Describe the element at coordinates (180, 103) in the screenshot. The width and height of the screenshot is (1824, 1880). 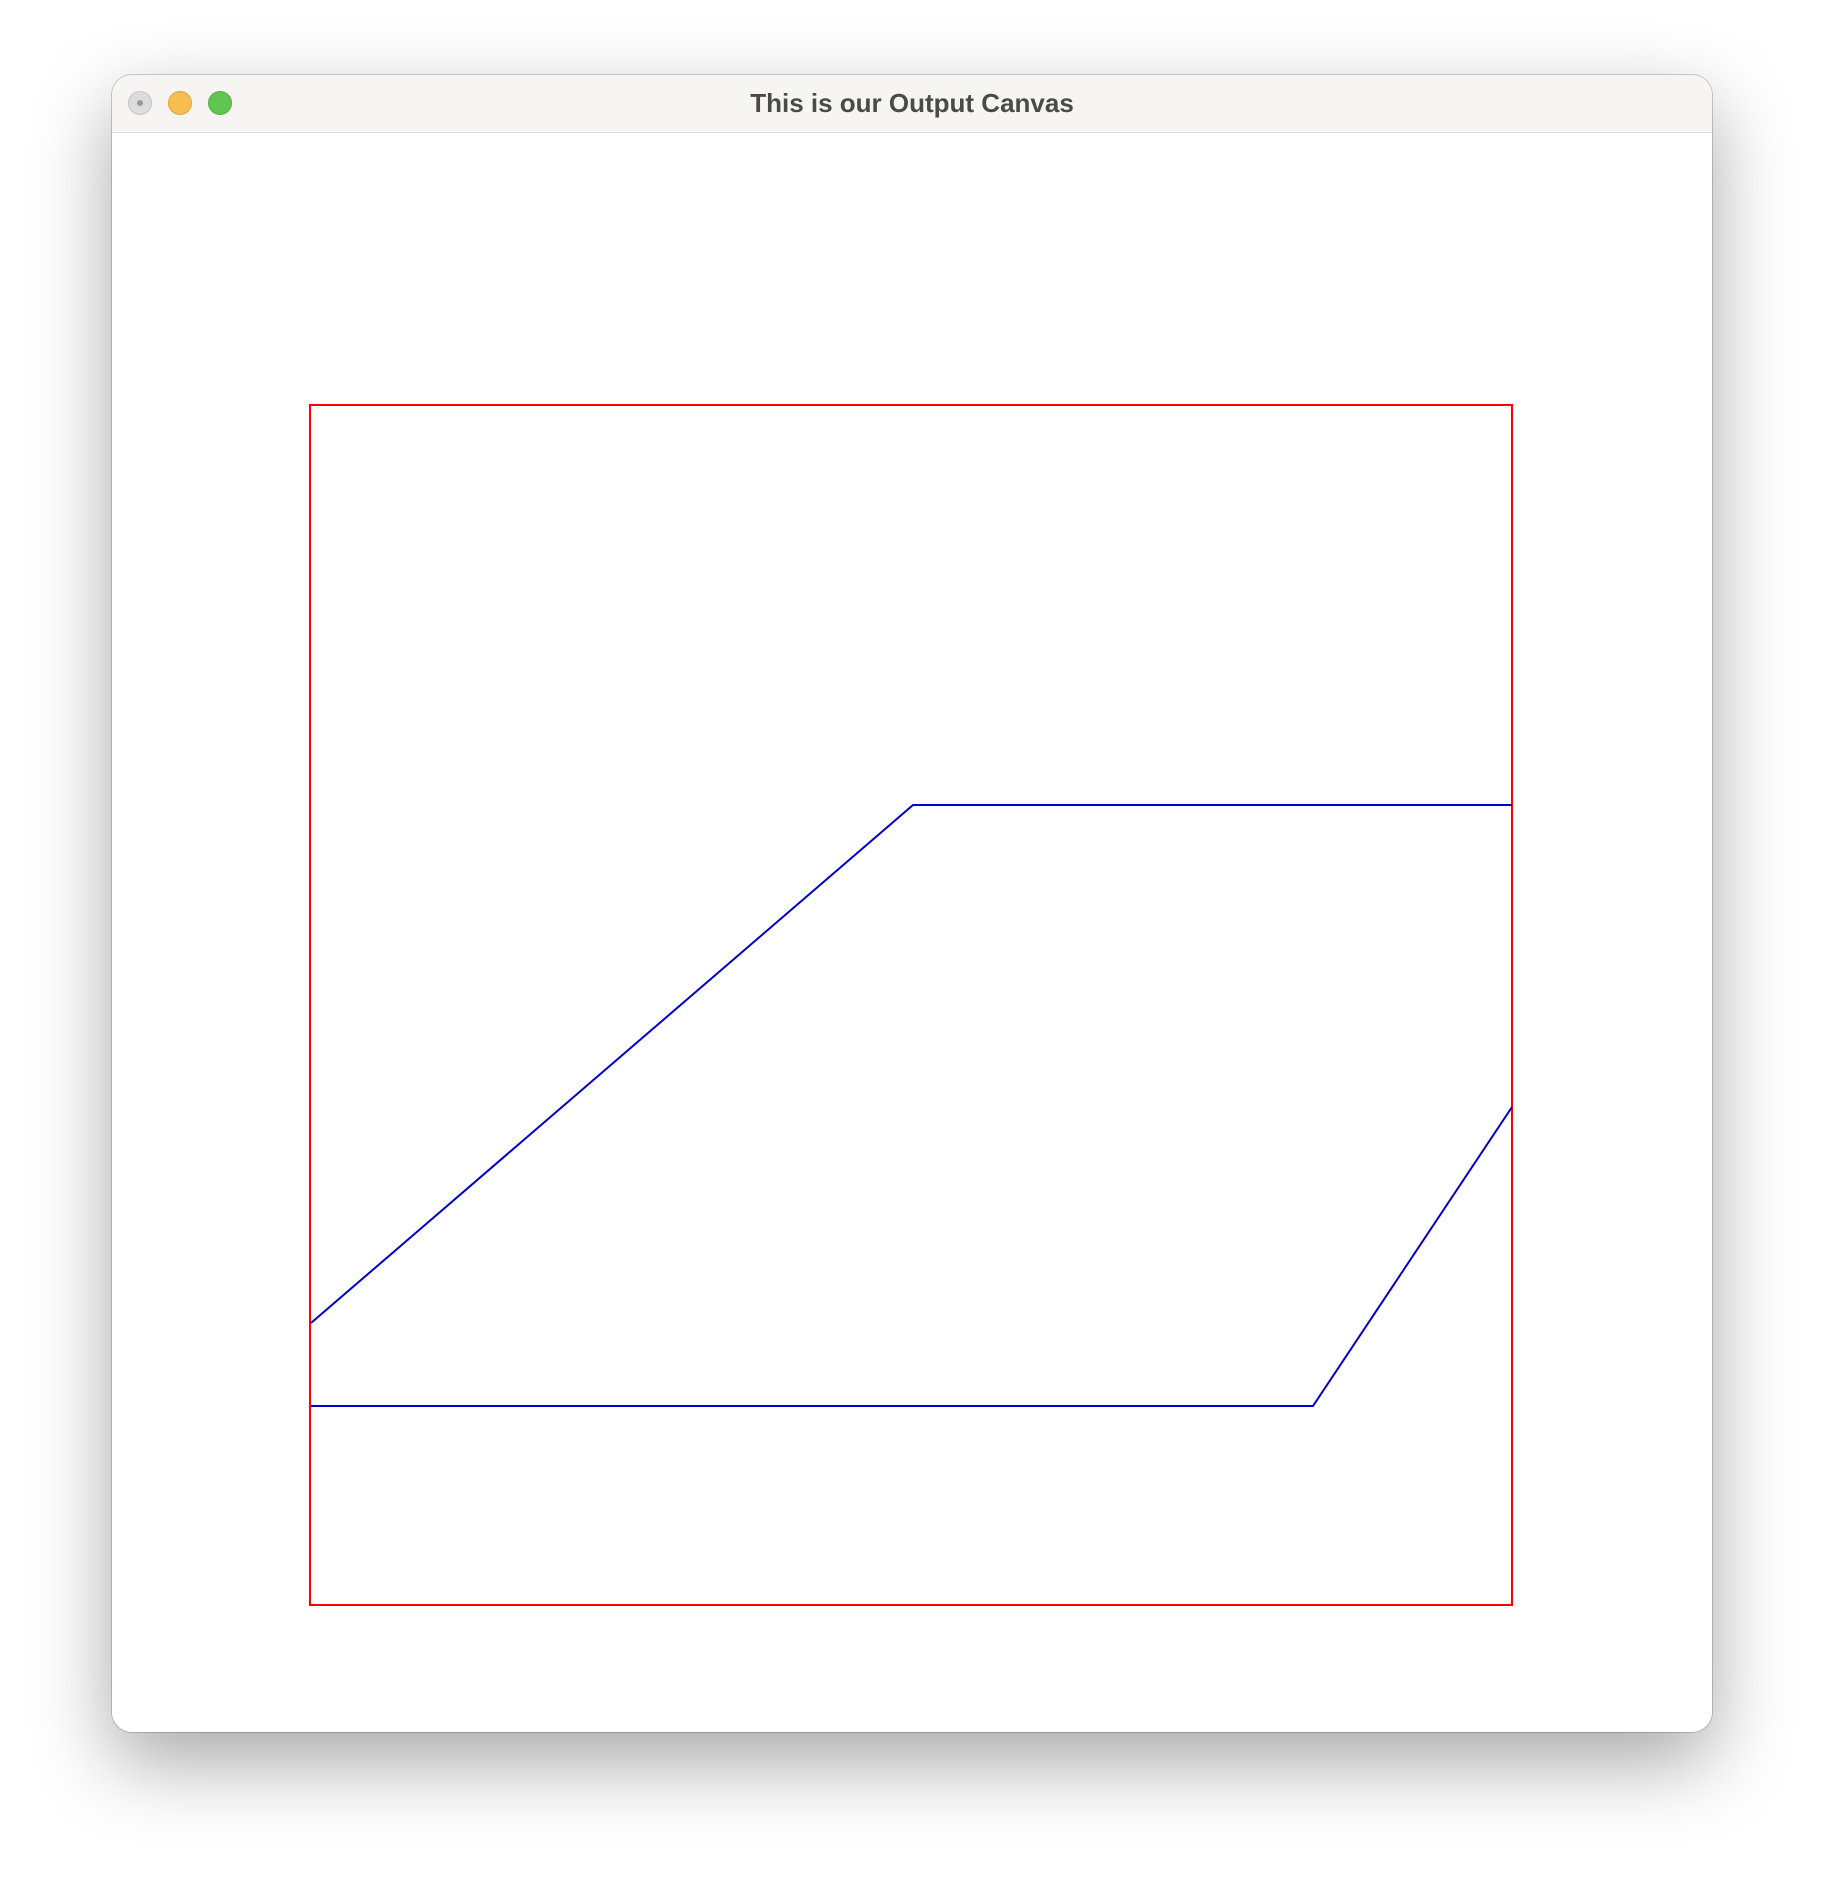
I see `minimize-button` at that location.